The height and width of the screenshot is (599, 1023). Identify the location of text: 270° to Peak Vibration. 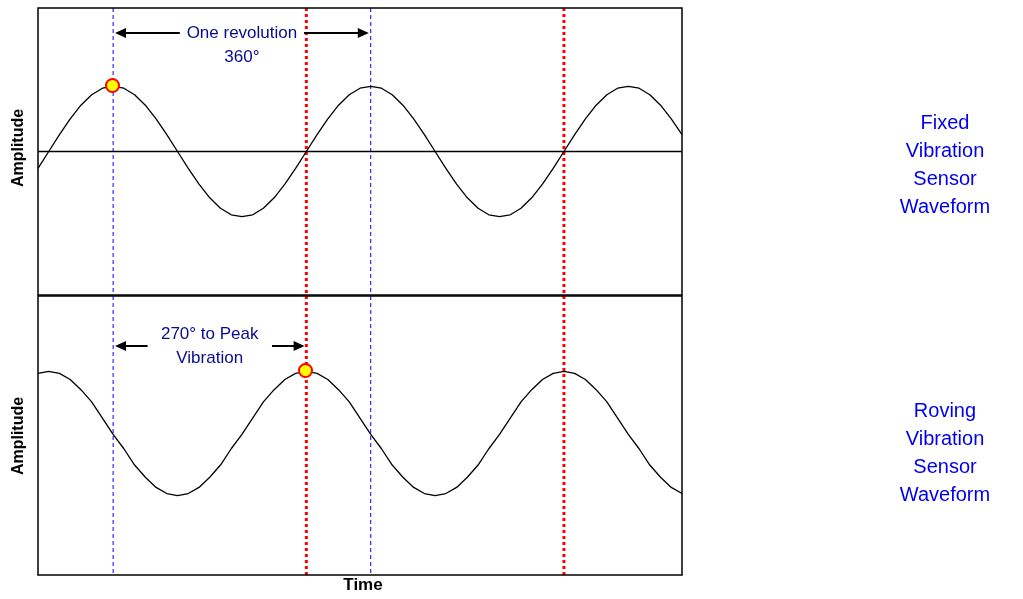
(209, 346).